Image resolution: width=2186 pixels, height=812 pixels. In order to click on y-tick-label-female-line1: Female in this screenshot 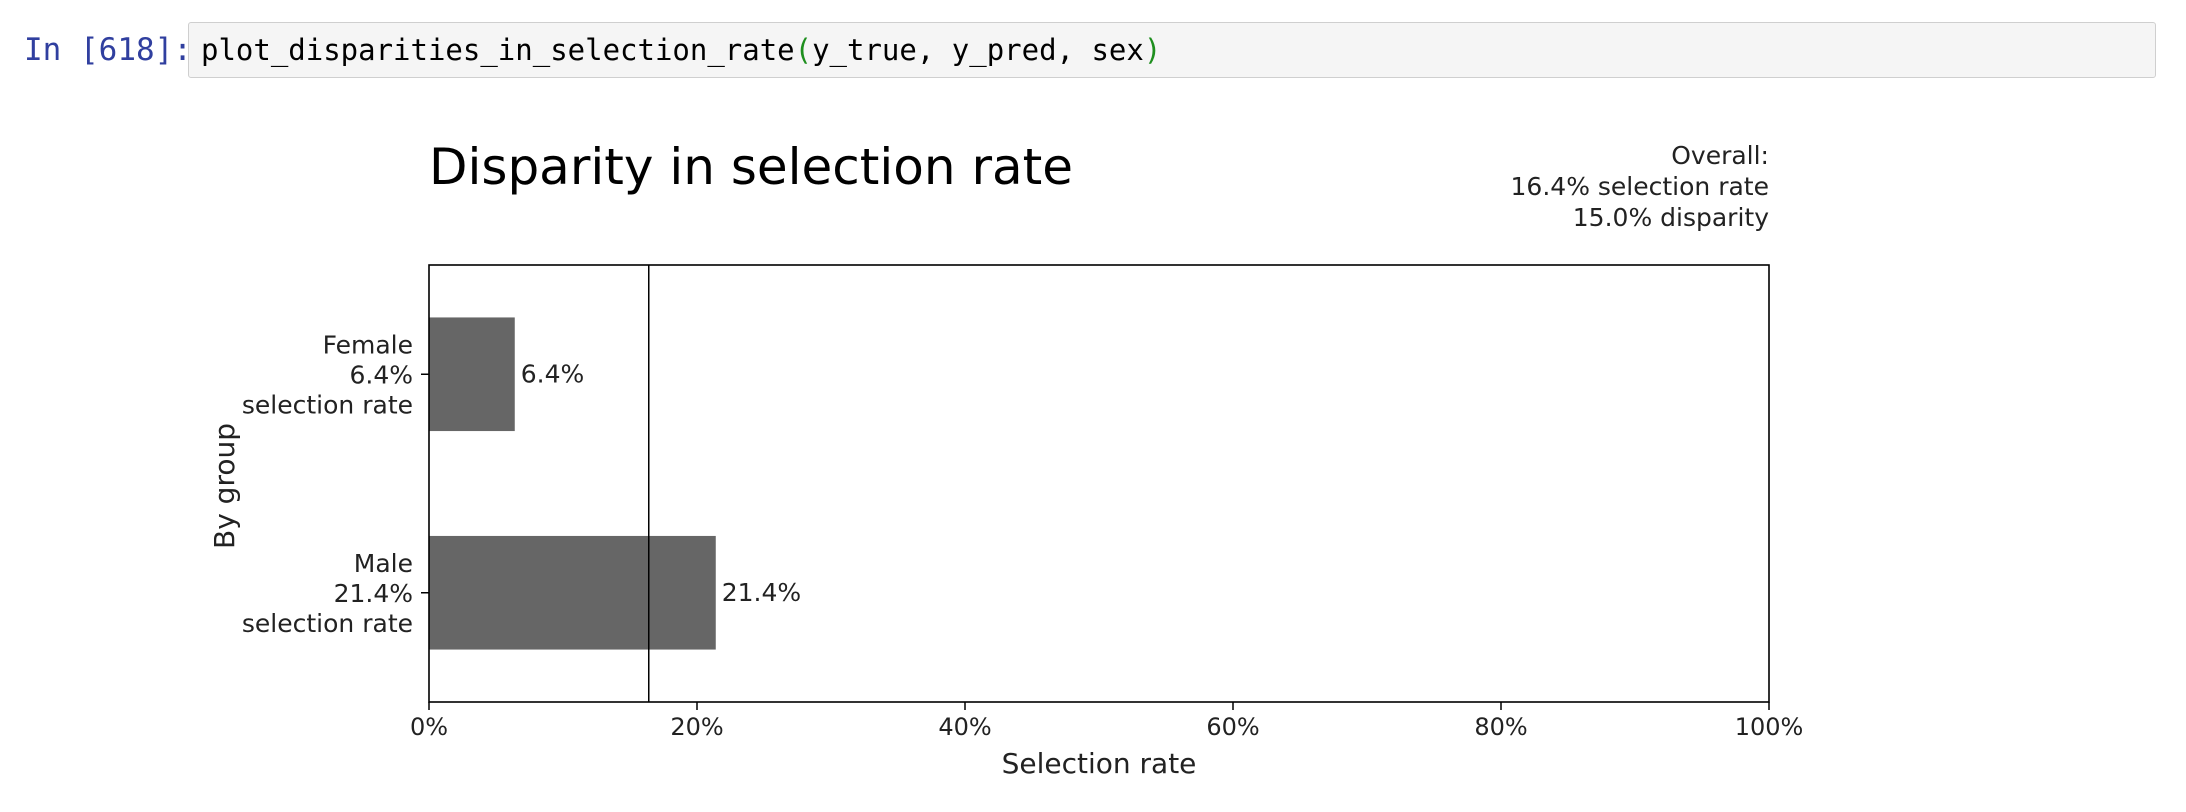, I will do `click(368, 344)`.